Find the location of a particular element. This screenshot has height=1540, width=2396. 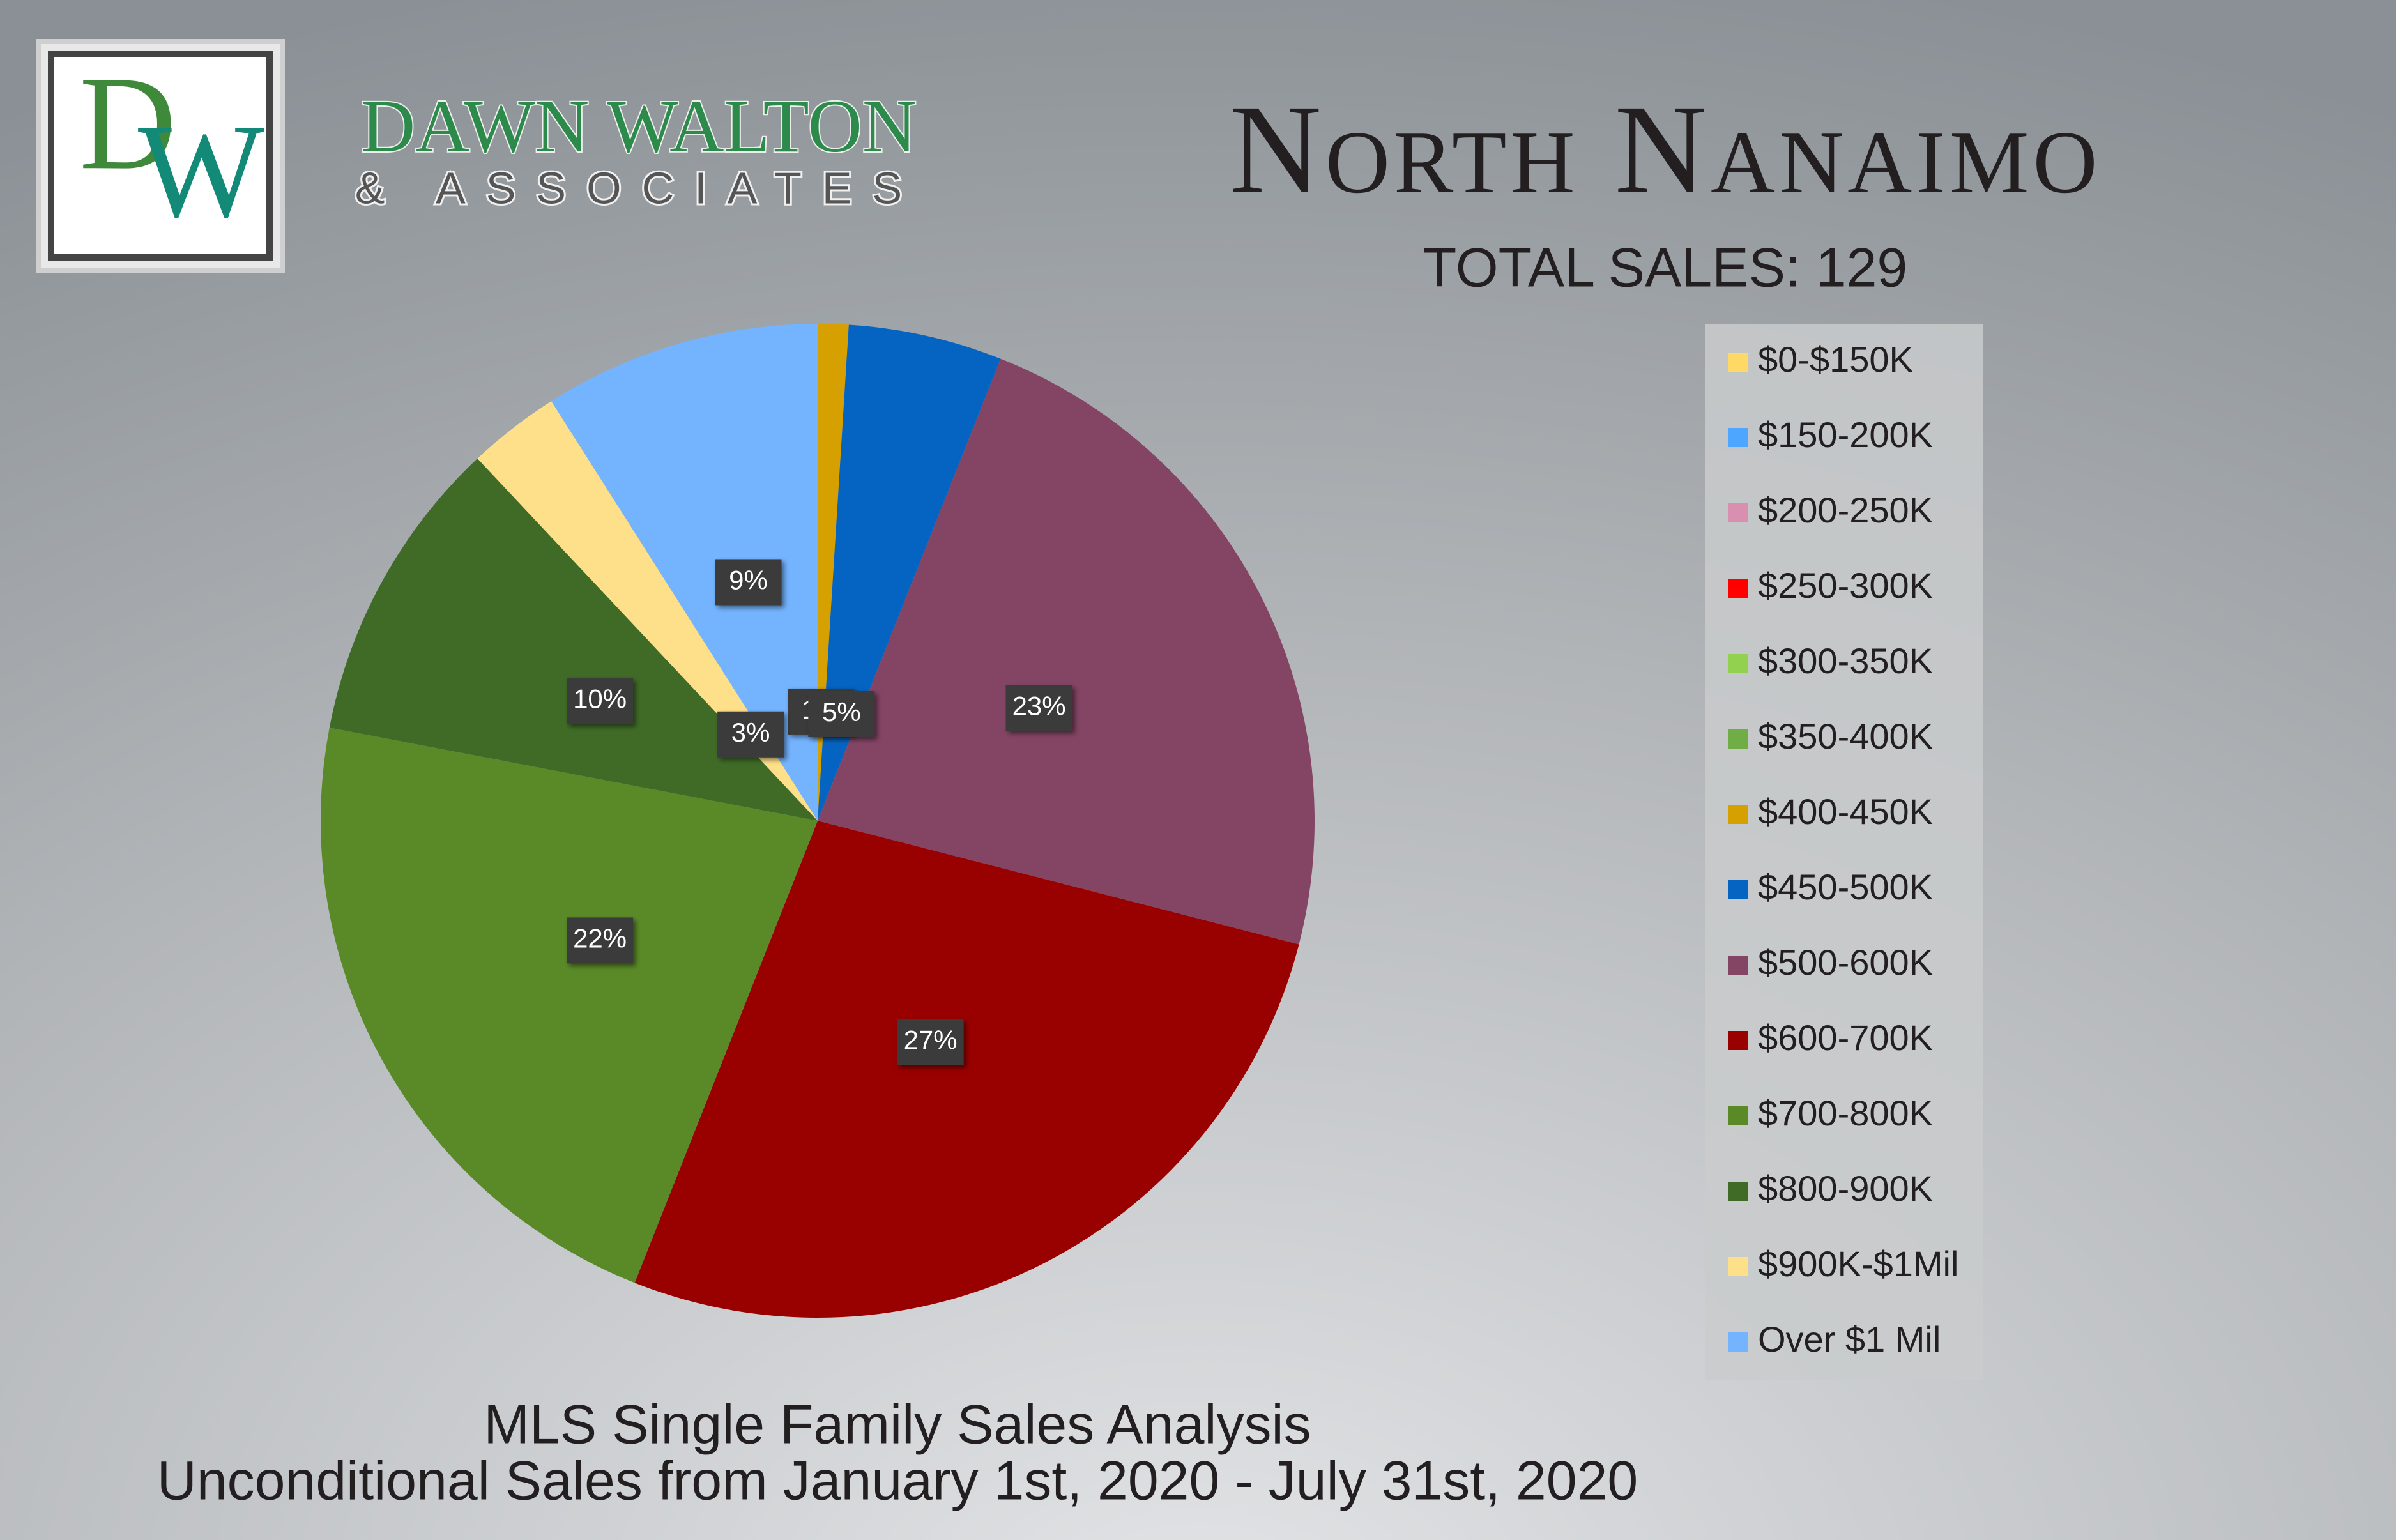

legend-label: $250-300K is located at coordinates (1845, 586).